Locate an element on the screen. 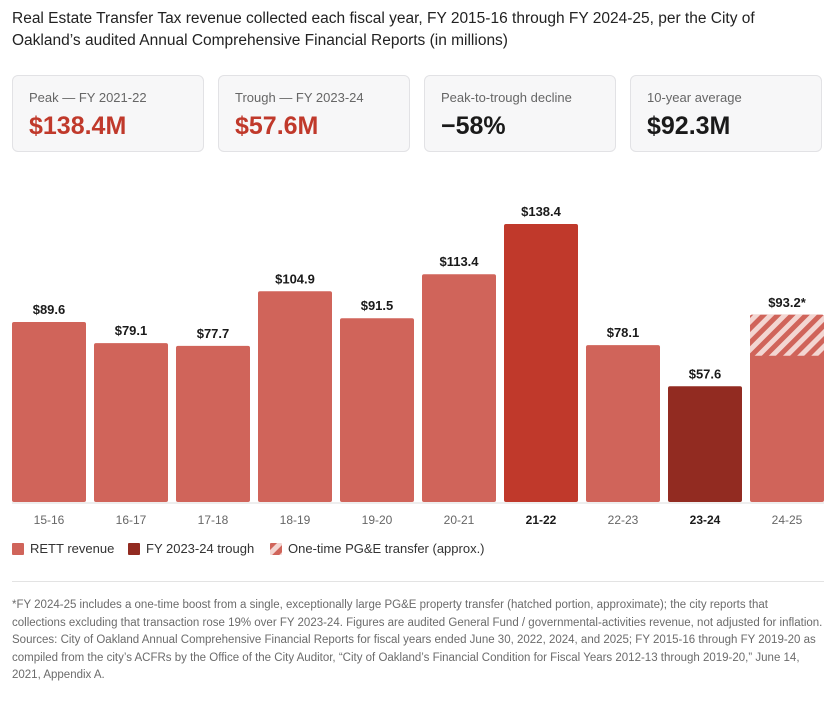 The image size is (838, 702). card-trough: Trough — FY 2023-24 $57.6M is located at coordinates (314, 113).